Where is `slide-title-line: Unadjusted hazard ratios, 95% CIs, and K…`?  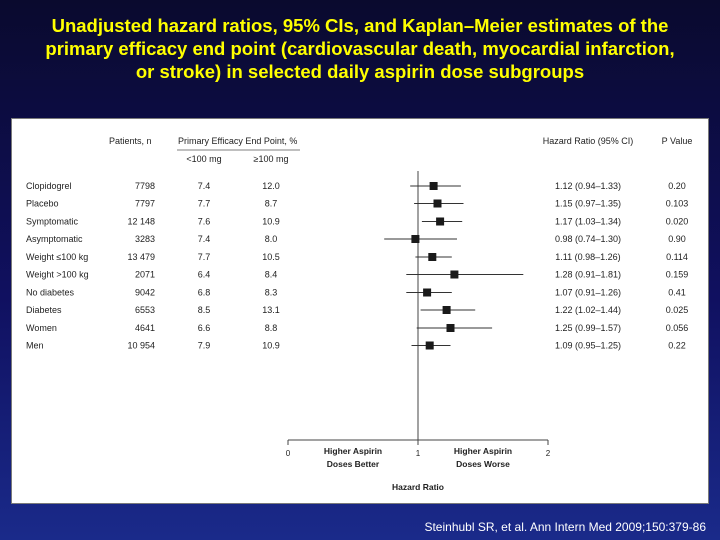 slide-title-line: Unadjusted hazard ratios, 95% CIs, and K… is located at coordinates (360, 25).